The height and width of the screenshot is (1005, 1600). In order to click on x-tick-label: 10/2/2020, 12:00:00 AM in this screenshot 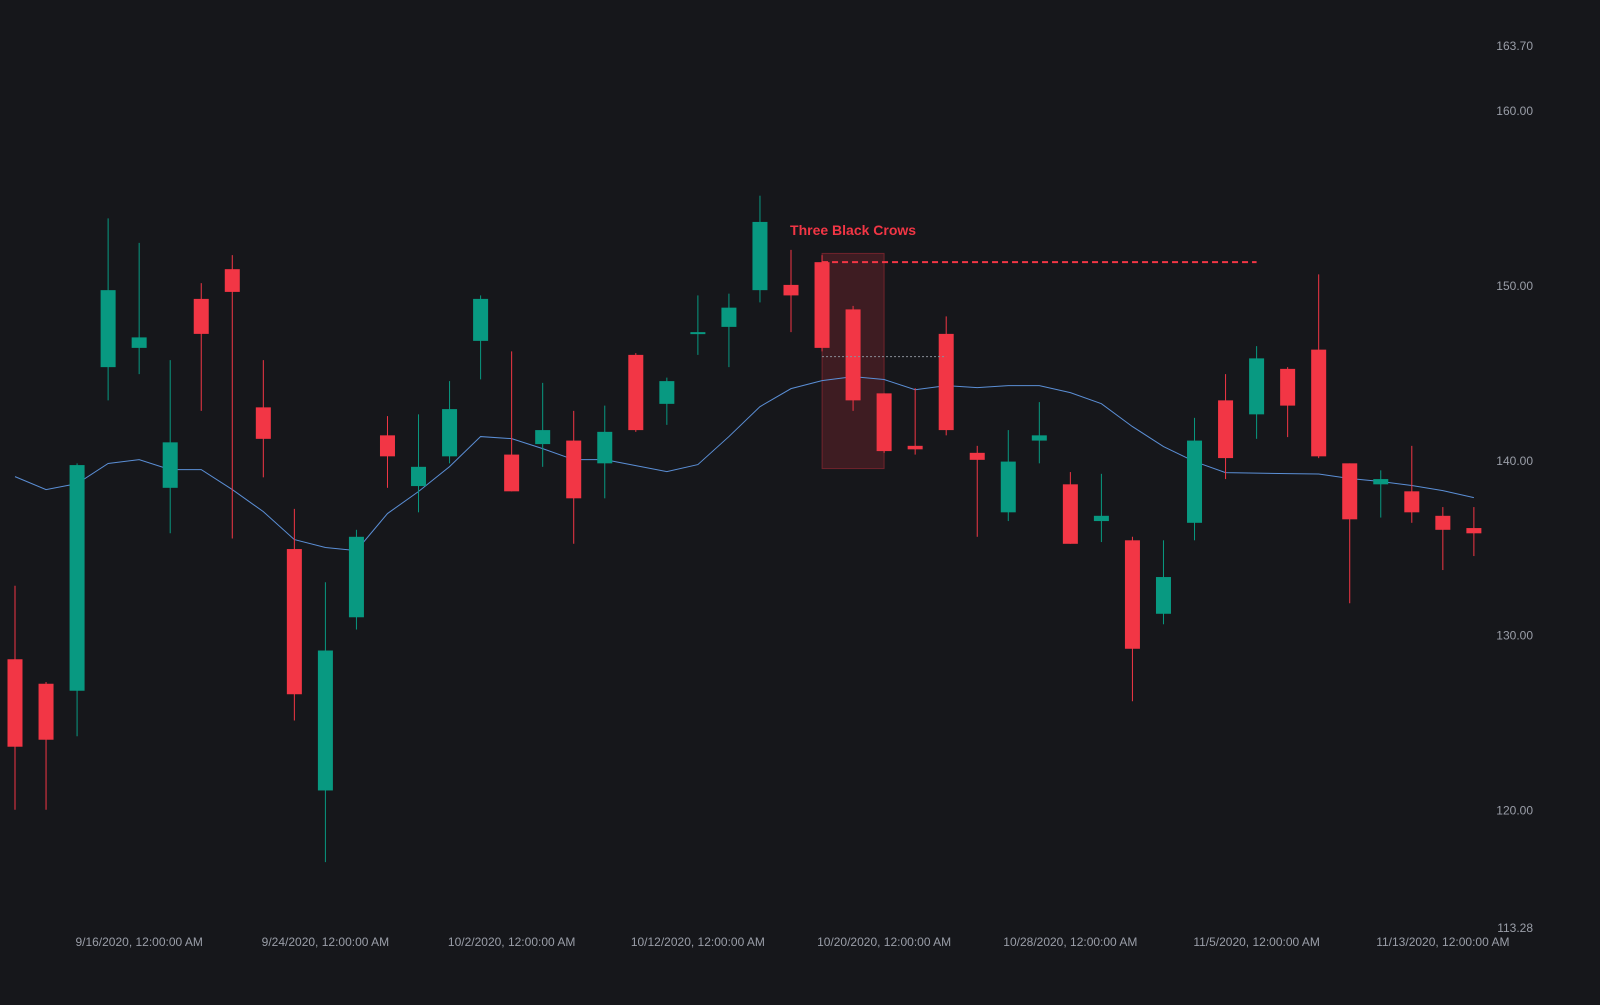, I will do `click(511, 942)`.